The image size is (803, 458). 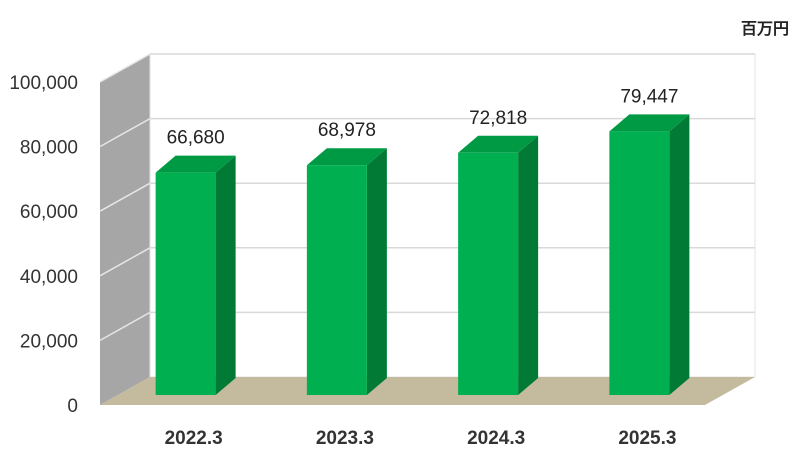 What do you see at coordinates (43, 83) in the screenshot?
I see `y-tick-label: 100,000` at bounding box center [43, 83].